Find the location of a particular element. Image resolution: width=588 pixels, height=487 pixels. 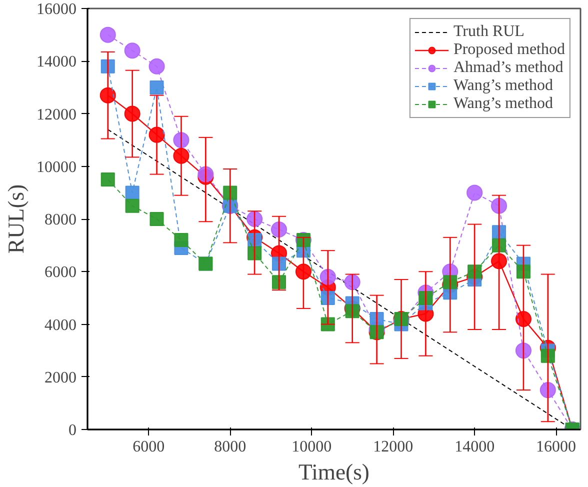

x-tick-label: 8000 is located at coordinates (230, 447).